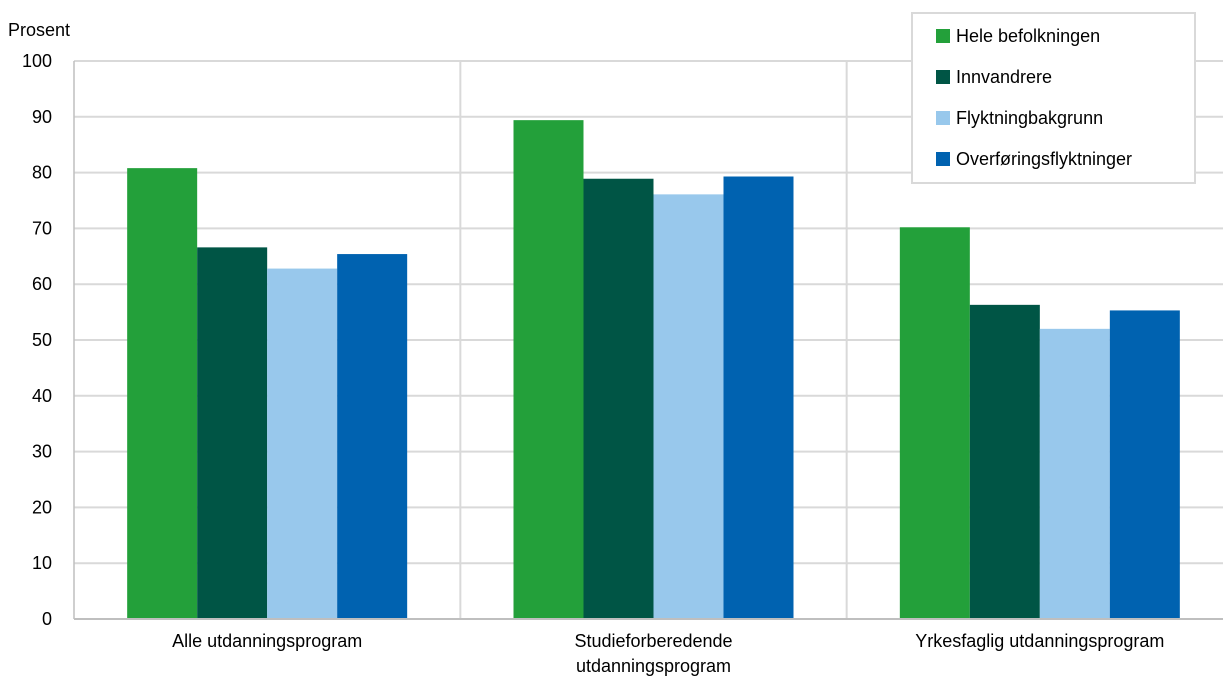 The width and height of the screenshot is (1223, 685). What do you see at coordinates (42, 173) in the screenshot?
I see `y-tick-label: 80` at bounding box center [42, 173].